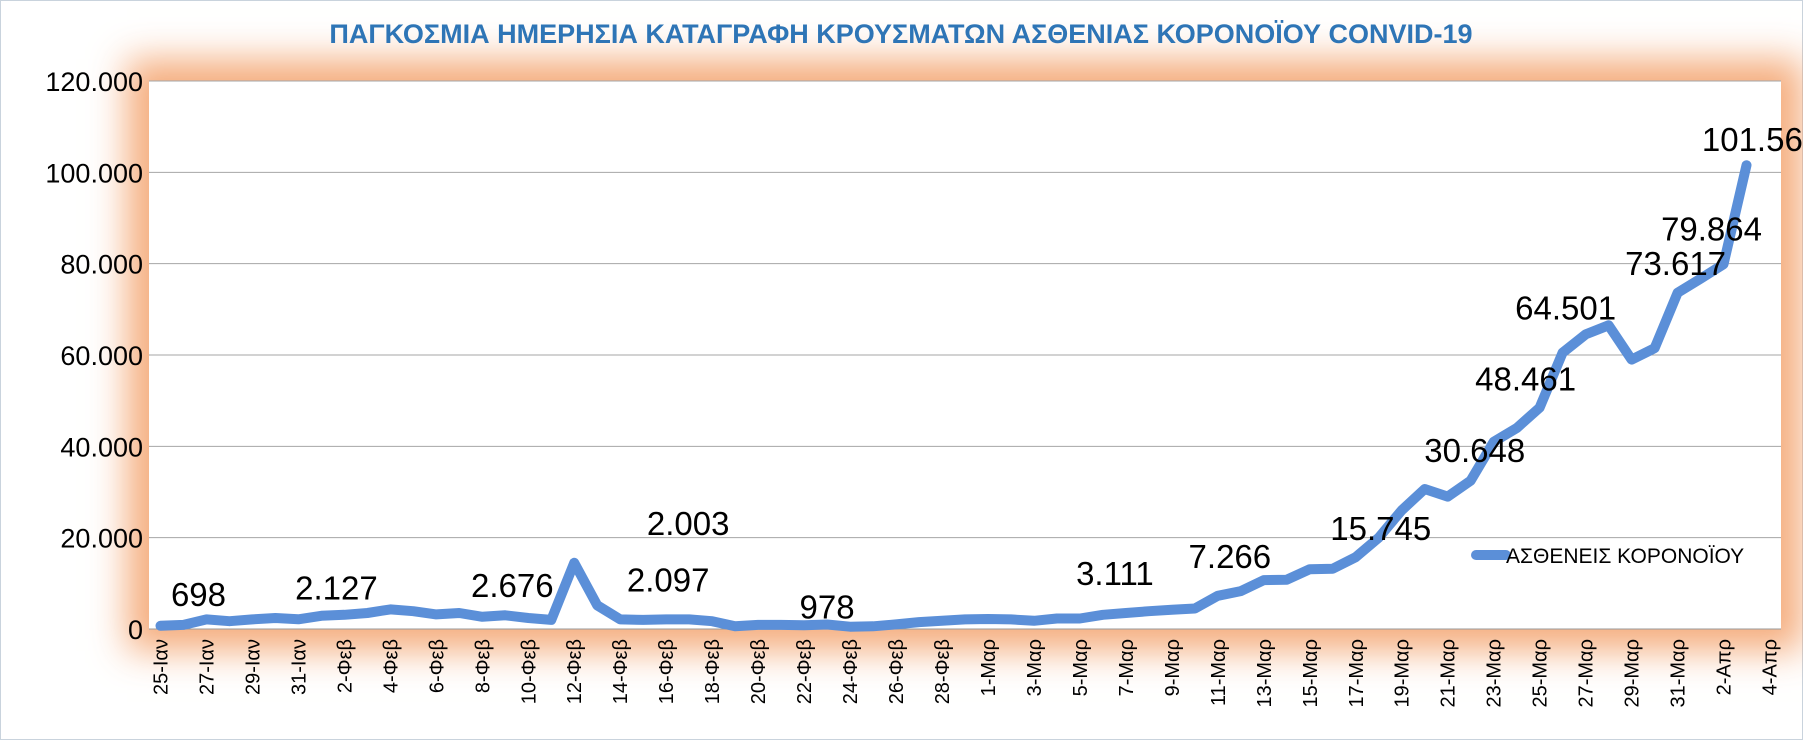 The height and width of the screenshot is (741, 1803). Describe the element at coordinates (1752, 139) in the screenshot. I see `data-label: 101.566` at that location.